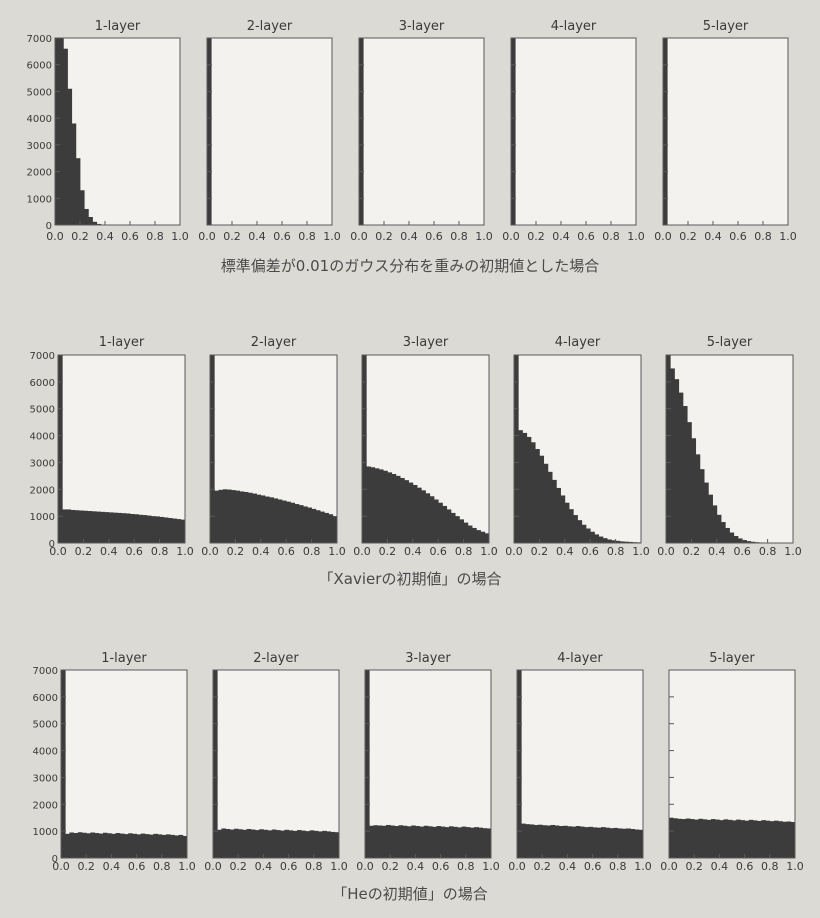 The width and height of the screenshot is (820, 918). I want to click on histogram-panel: 4-layer 0.0 0.2 0.4 0.6 0.8 1.0, so click(580, 762).